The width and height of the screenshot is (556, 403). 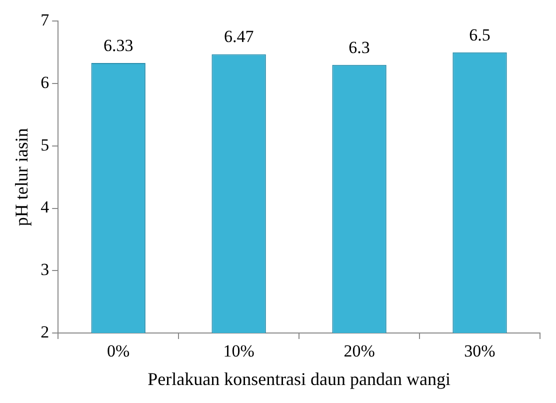 I want to click on data-label: 6.33, so click(x=118, y=45).